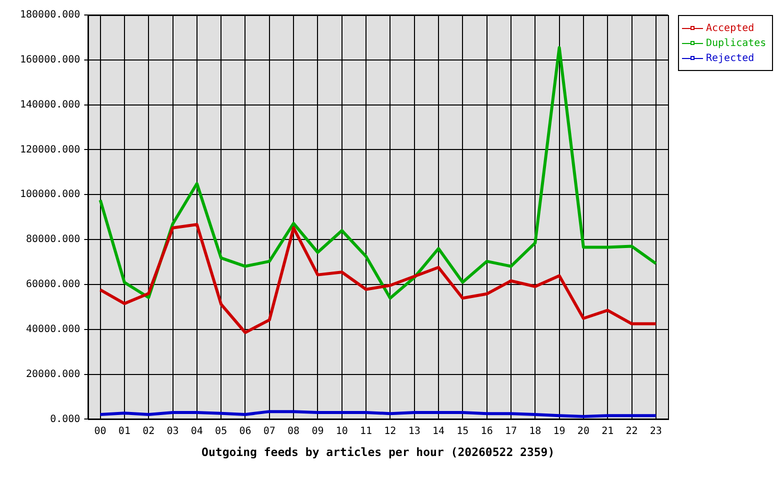  I want to click on x-tick-label: 00, so click(100, 431).